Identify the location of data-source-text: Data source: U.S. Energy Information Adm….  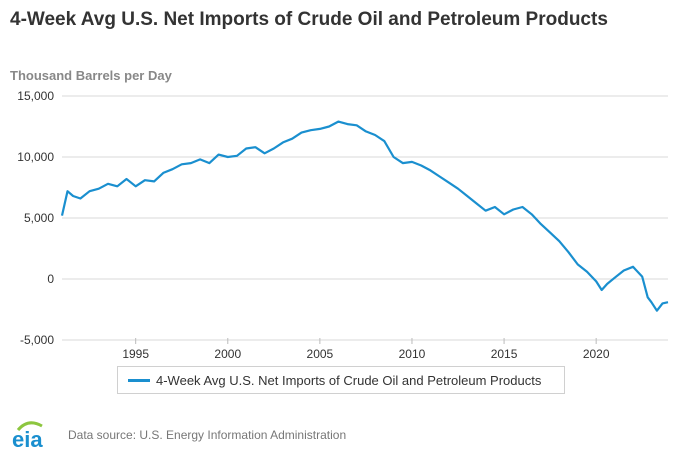
(207, 435).